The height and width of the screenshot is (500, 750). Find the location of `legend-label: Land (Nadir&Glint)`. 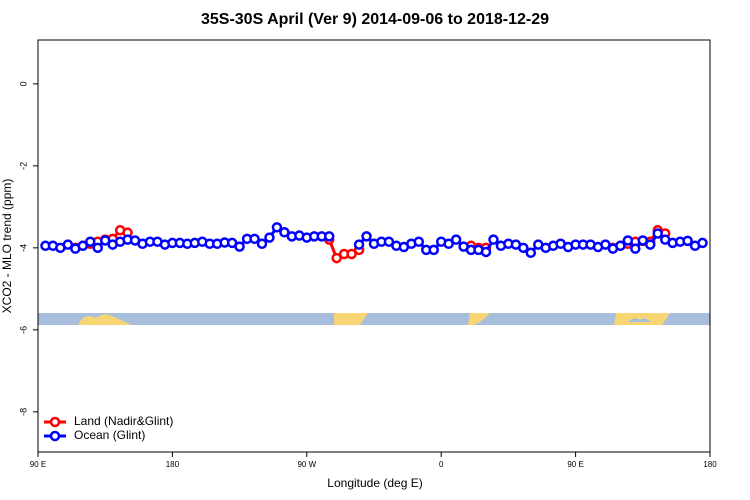

legend-label: Land (Nadir&Glint) is located at coordinates (123, 421).